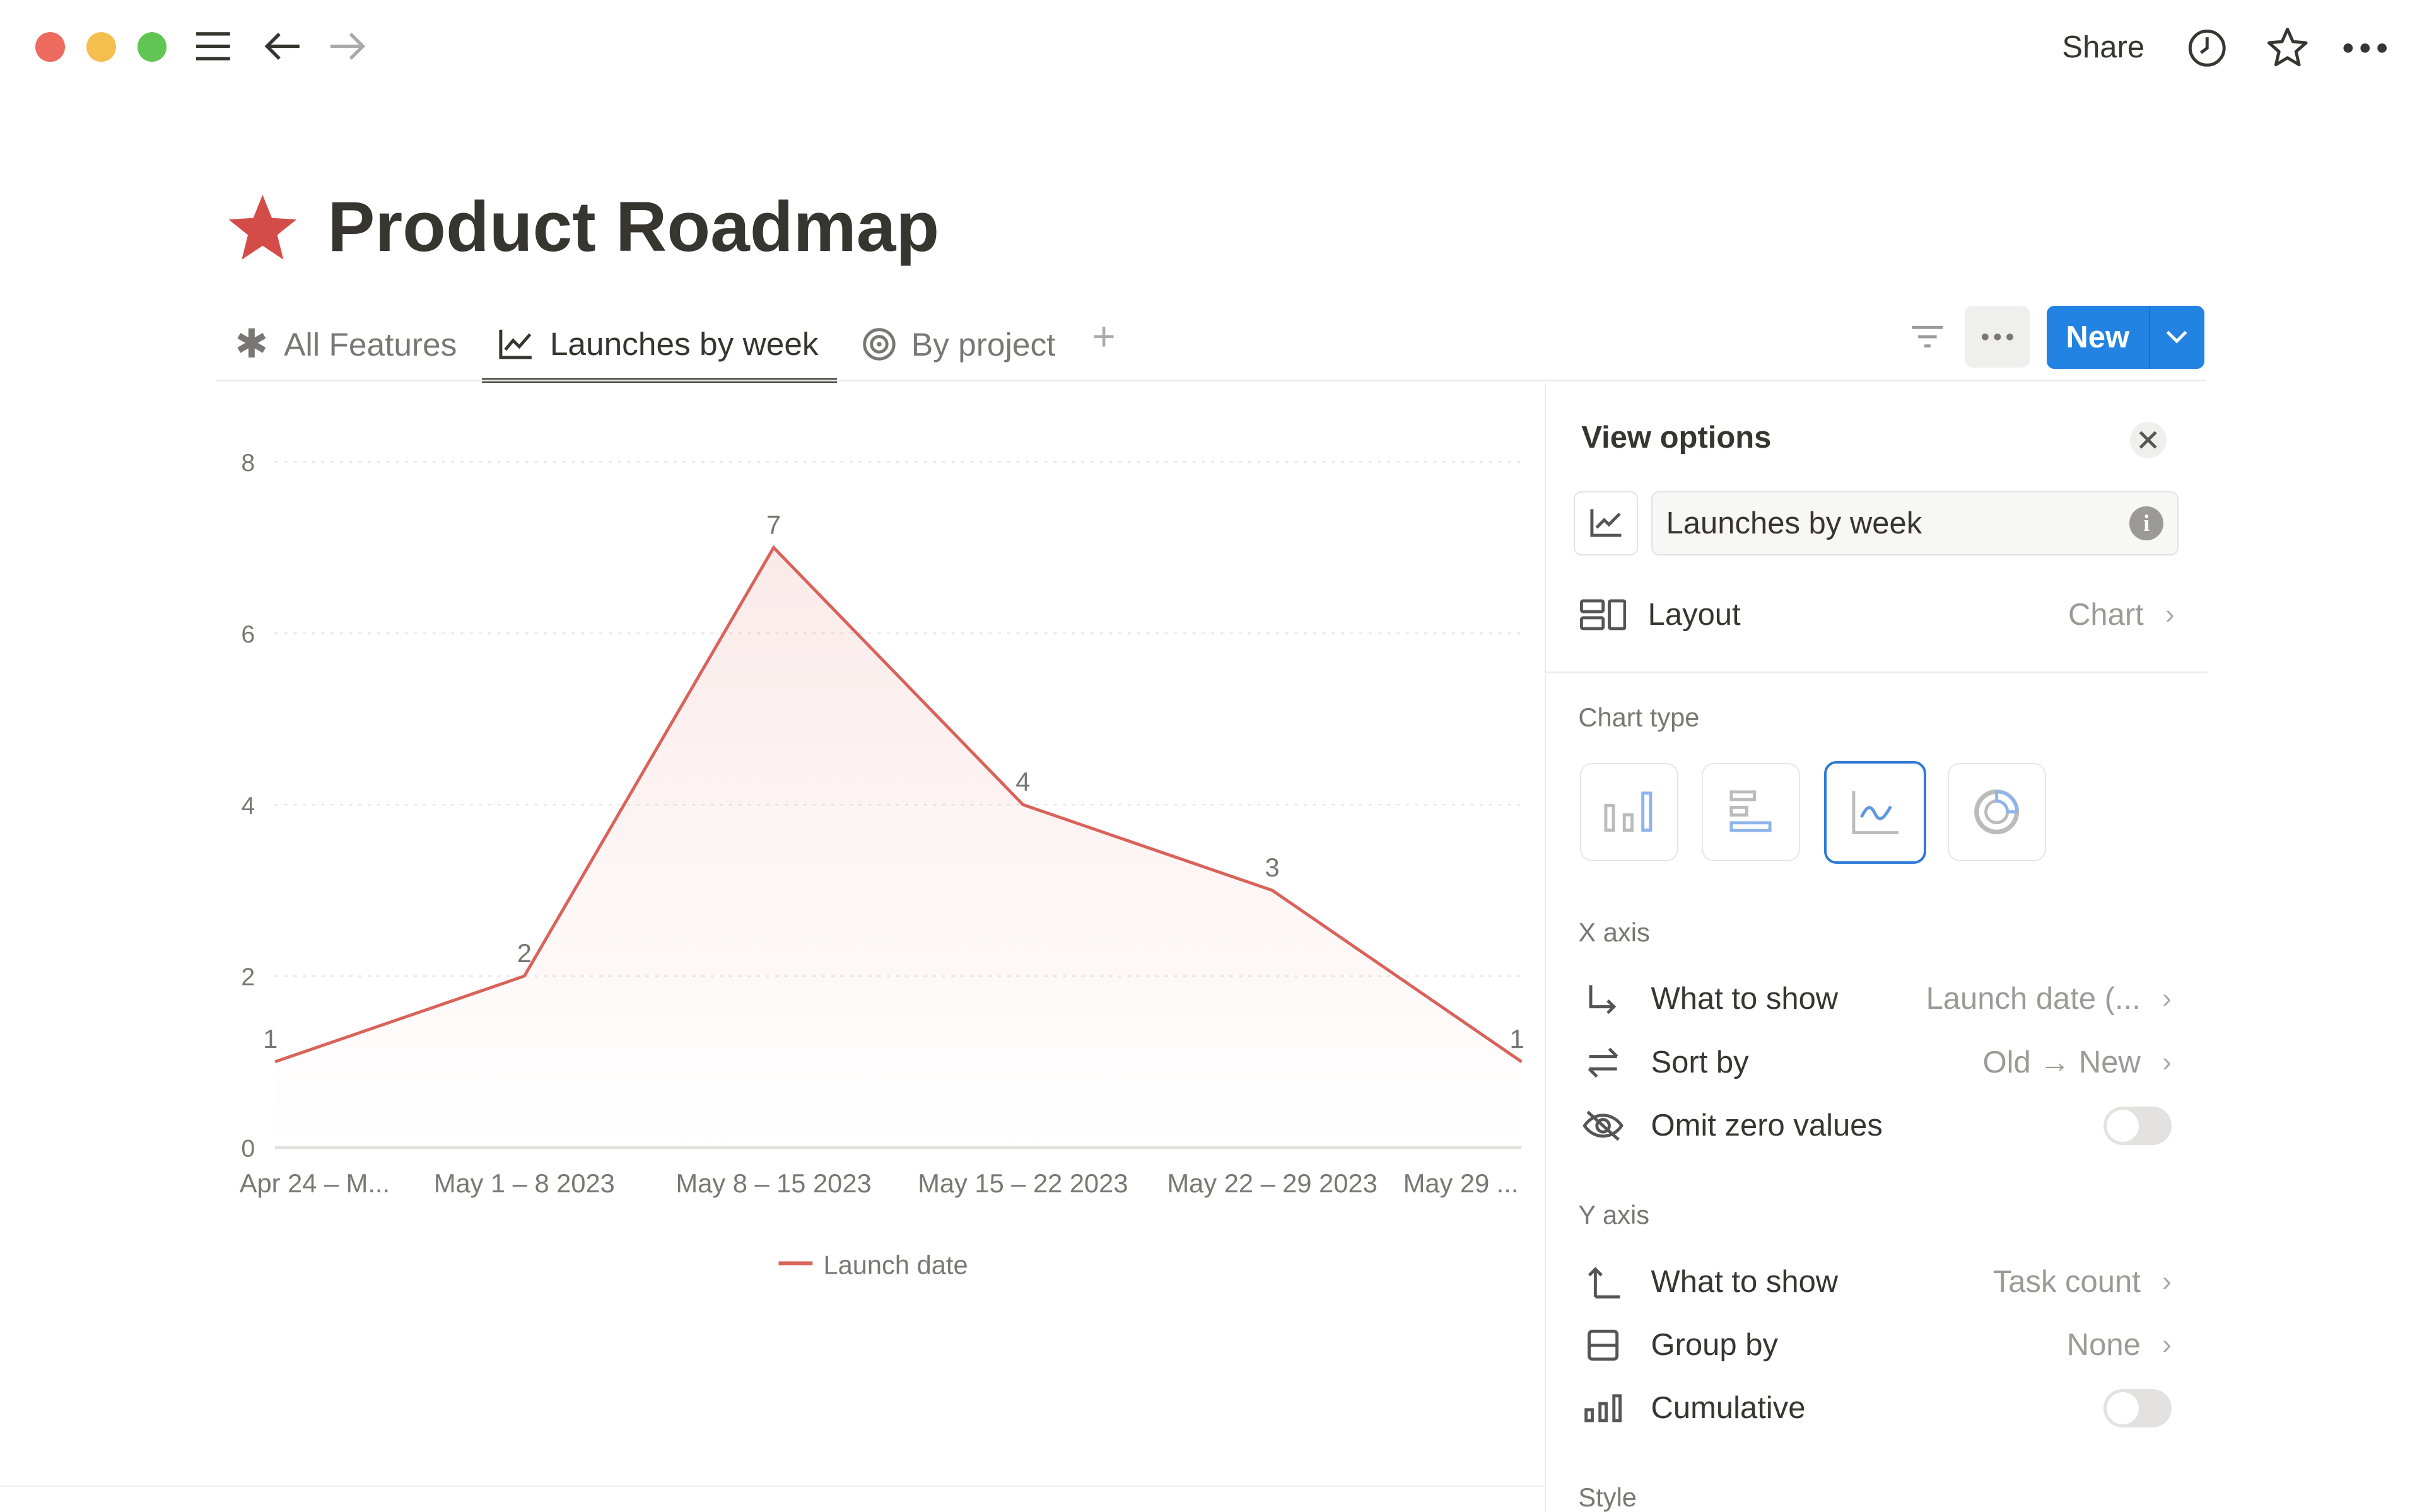 The image size is (2422, 1512). What do you see at coordinates (1874, 999) in the screenshot?
I see `x-what-to-show-row: What to show Launch date (... ›` at bounding box center [1874, 999].